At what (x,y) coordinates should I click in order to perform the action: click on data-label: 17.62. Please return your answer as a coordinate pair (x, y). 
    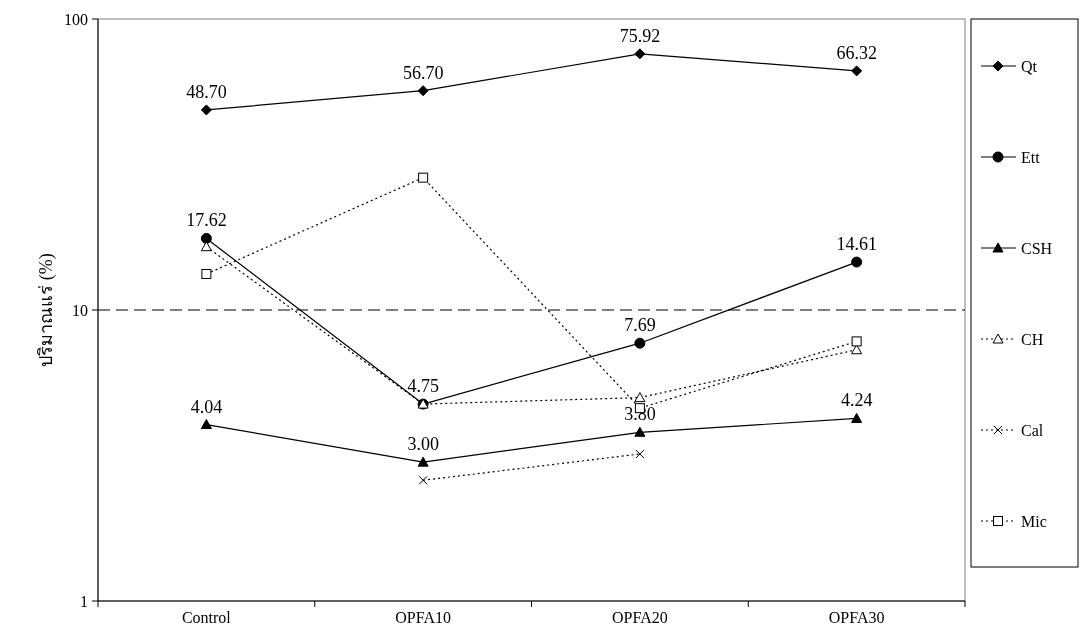
    Looking at the image, I should click on (206, 220).